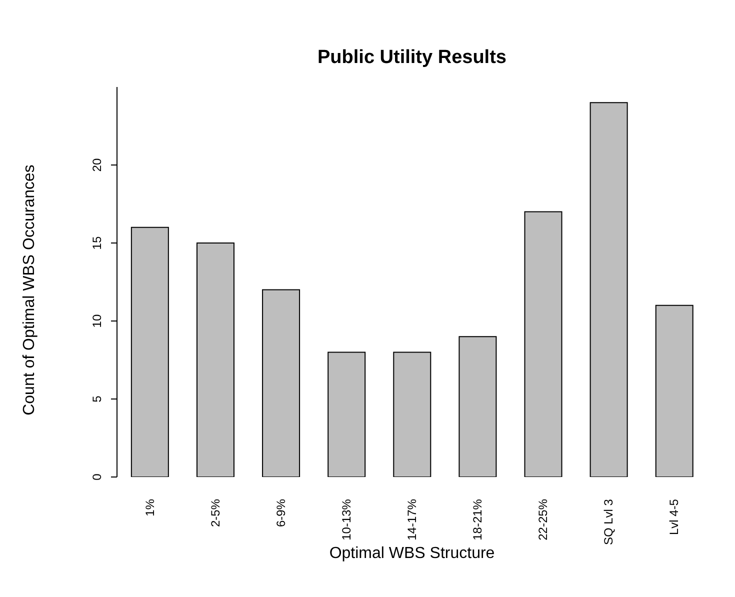 The height and width of the screenshot is (597, 735). I want to click on y-tick-label: 5, so click(97, 398).